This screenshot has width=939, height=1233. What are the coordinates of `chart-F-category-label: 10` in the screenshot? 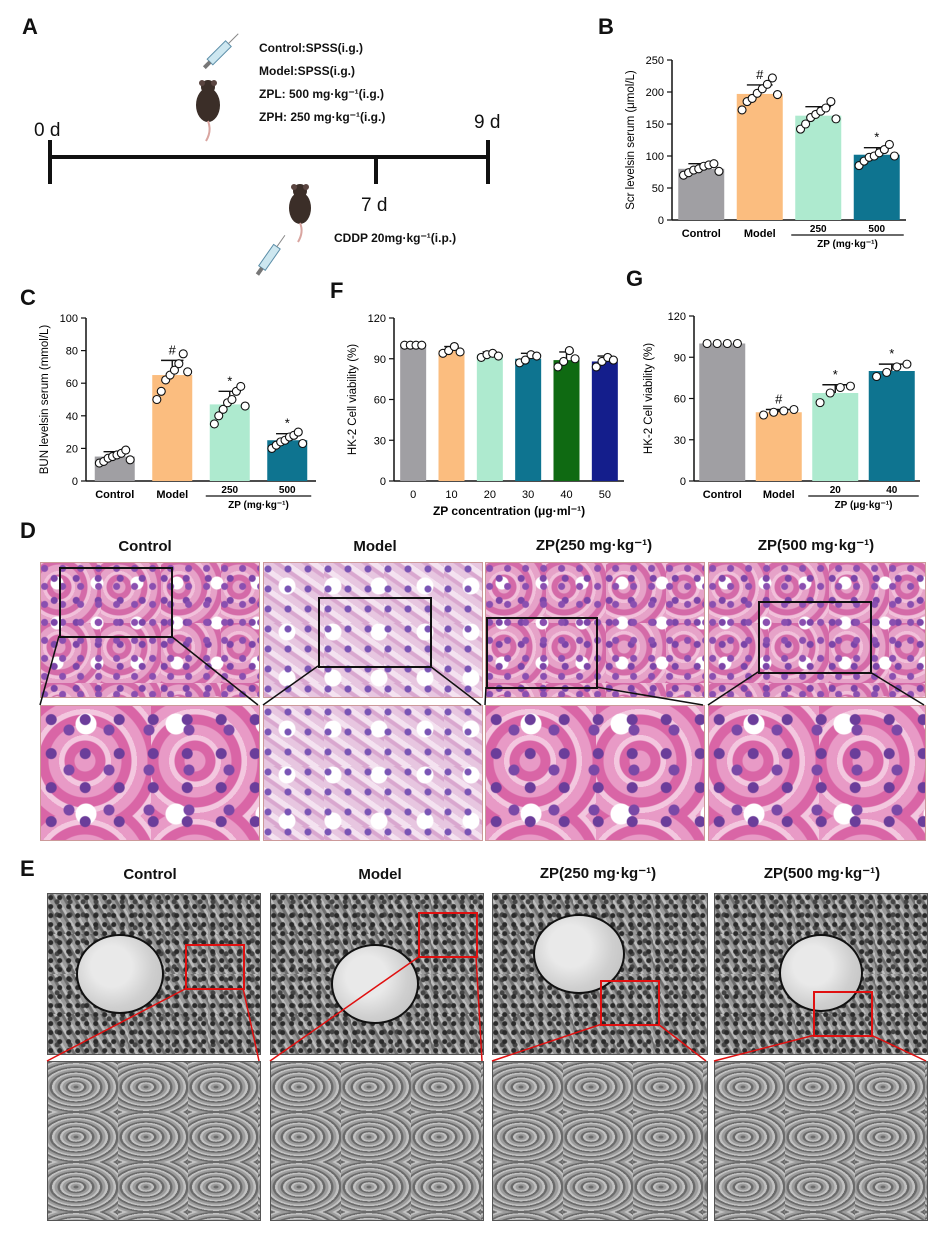 It's located at (451, 495).